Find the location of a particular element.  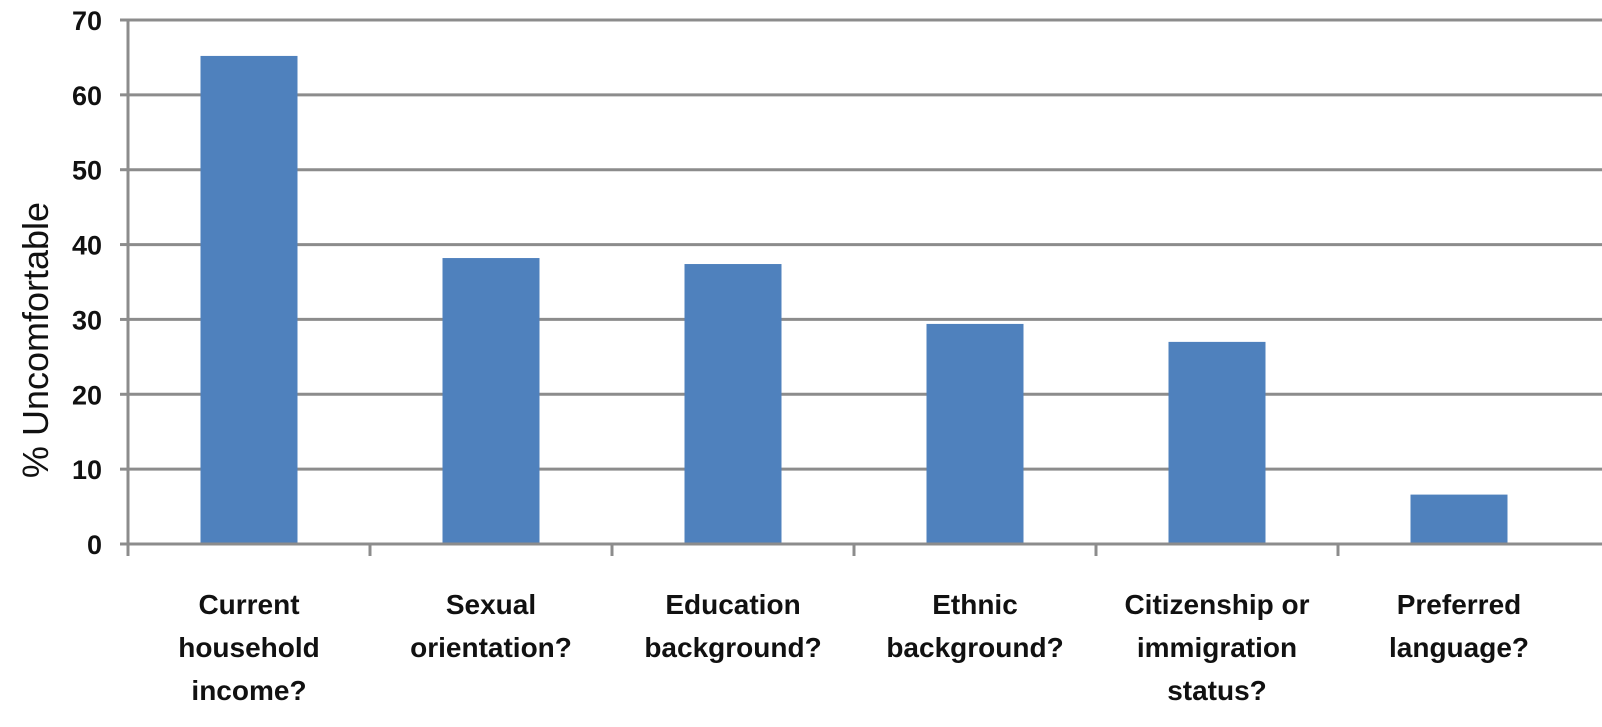

y-axis-title: % Uncomfortable is located at coordinates (35, 340).